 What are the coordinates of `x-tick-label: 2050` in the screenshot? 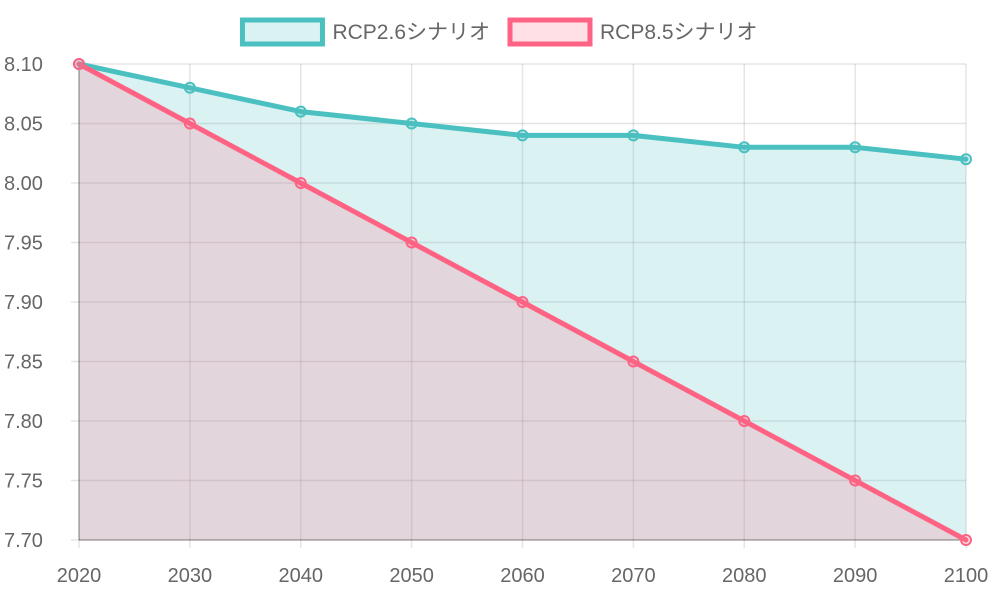 It's located at (411, 576).